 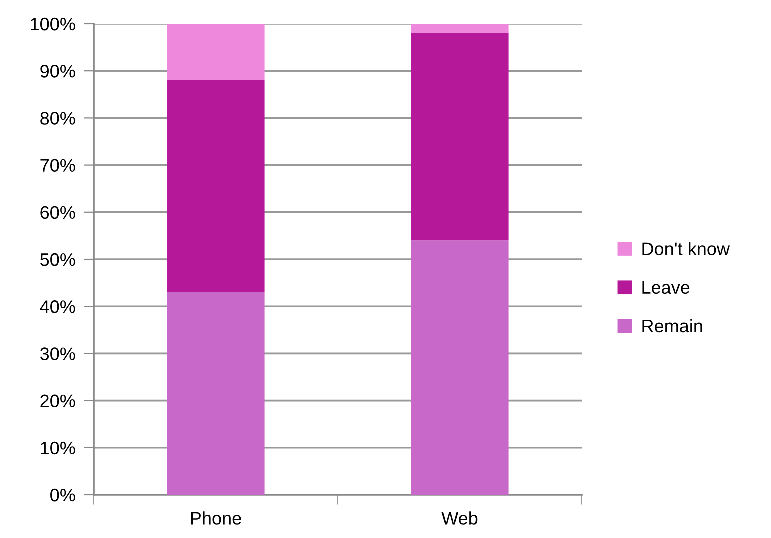 I want to click on y-tick-label: 100%, so click(x=53, y=24).